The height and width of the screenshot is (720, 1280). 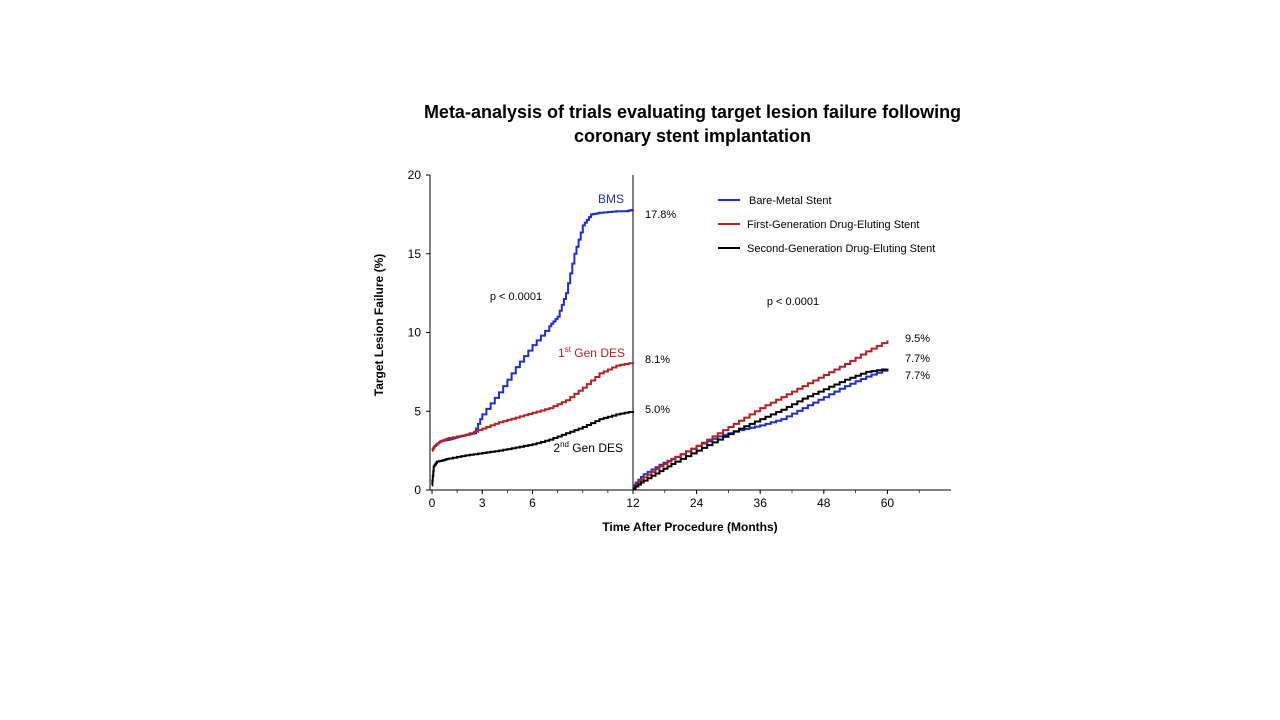 What do you see at coordinates (790, 201) in the screenshot?
I see `legend-label-bms: Bare-Metal Stent` at bounding box center [790, 201].